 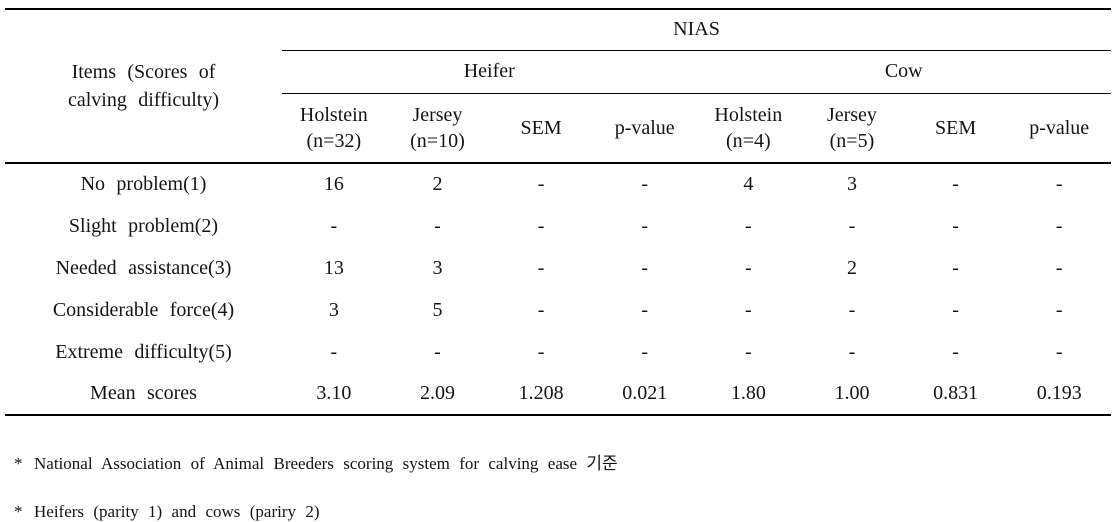 What do you see at coordinates (334, 128) in the screenshot?
I see `column-header-heifer-holstein: Holstein (n=32)` at bounding box center [334, 128].